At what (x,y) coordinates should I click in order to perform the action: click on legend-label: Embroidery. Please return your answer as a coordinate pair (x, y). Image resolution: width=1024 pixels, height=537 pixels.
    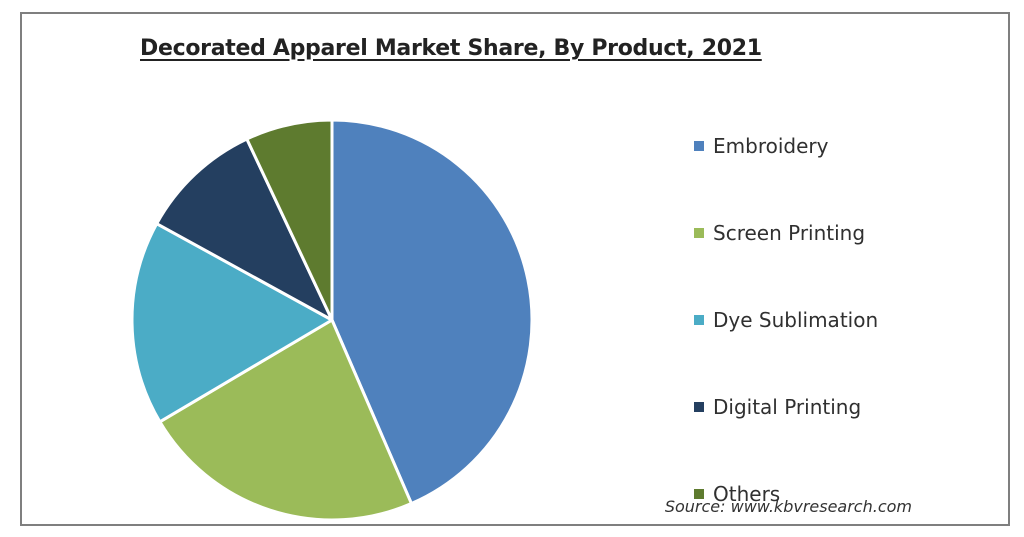
    Looking at the image, I should click on (771, 145).